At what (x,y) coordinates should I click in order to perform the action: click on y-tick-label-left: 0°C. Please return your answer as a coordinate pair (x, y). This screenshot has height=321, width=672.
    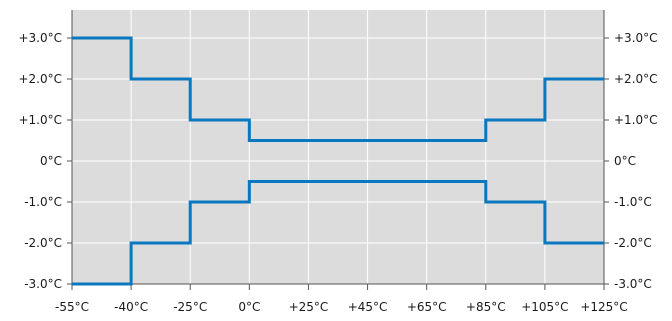
    Looking at the image, I should click on (51, 161).